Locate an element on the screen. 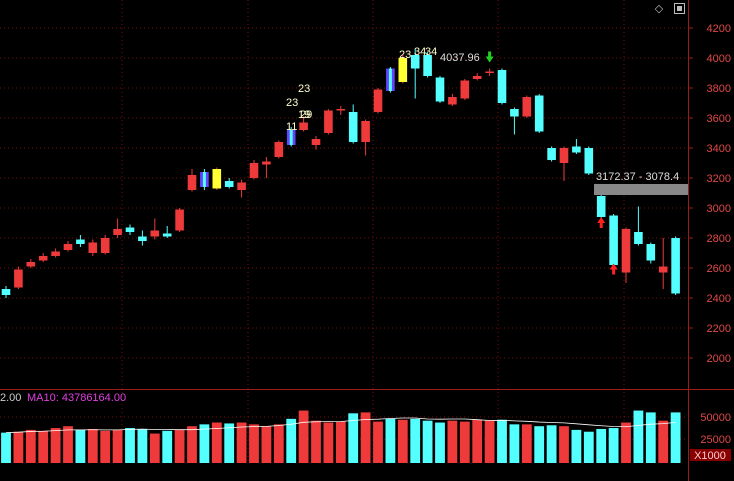  diamond-icon: ◇ is located at coordinates (659, 9).